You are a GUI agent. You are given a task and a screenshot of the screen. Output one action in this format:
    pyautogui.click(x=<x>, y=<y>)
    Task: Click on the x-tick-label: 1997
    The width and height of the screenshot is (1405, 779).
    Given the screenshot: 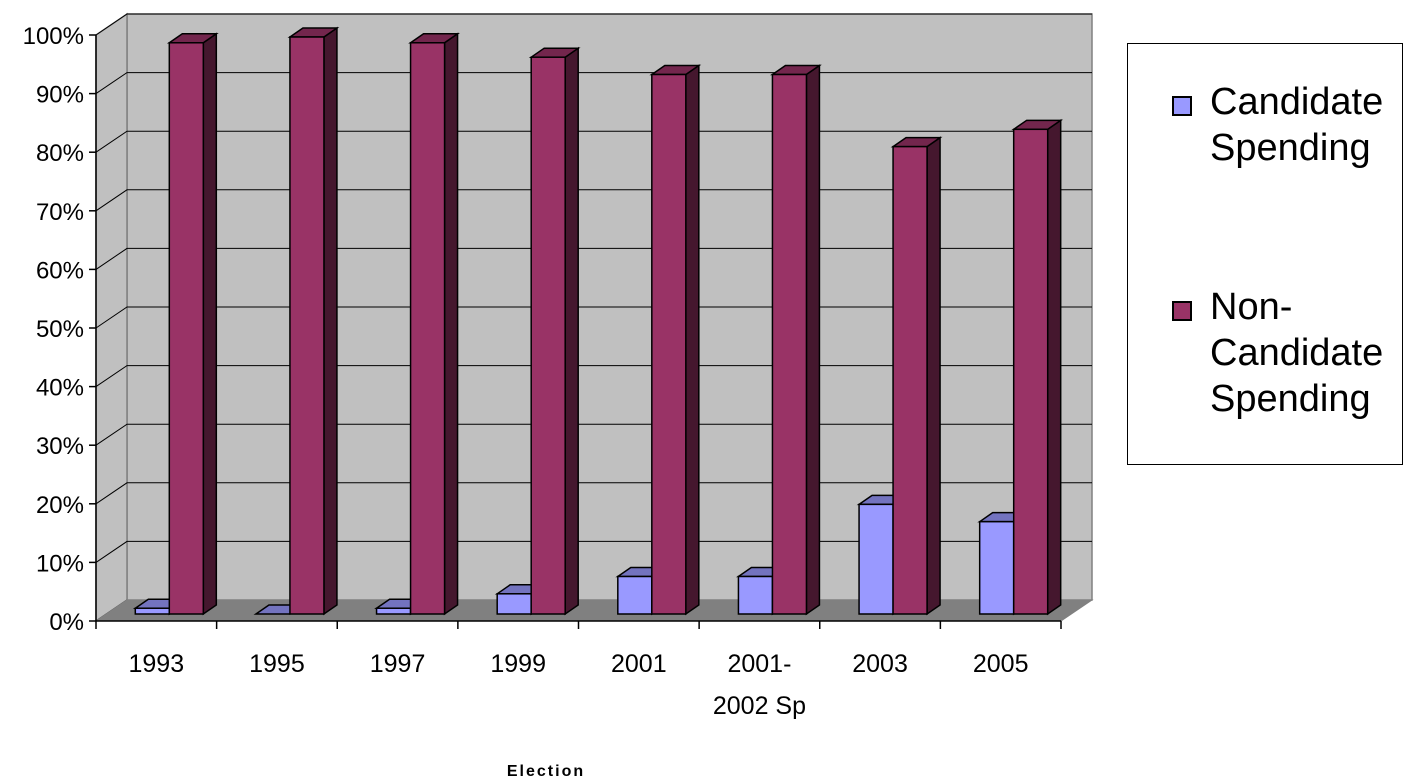 What is the action you would take?
    pyautogui.click(x=398, y=664)
    